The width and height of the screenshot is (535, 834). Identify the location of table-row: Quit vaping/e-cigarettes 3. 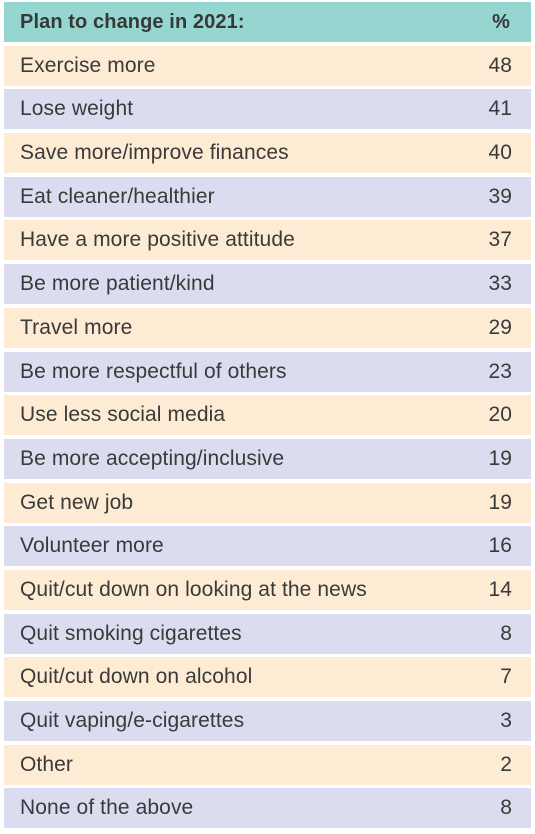
(267, 721).